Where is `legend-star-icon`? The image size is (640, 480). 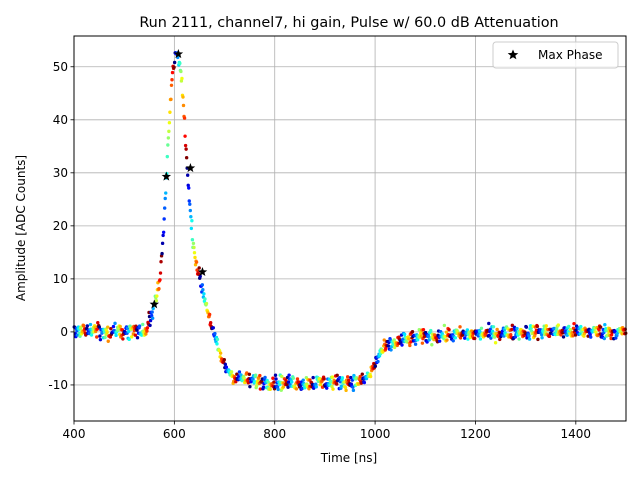
legend-star-icon is located at coordinates (513, 54).